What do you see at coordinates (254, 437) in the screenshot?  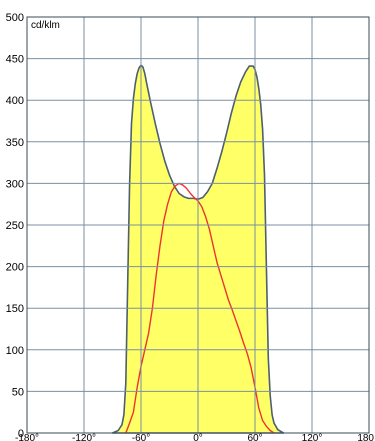 I see `x-tick-label: 60°` at bounding box center [254, 437].